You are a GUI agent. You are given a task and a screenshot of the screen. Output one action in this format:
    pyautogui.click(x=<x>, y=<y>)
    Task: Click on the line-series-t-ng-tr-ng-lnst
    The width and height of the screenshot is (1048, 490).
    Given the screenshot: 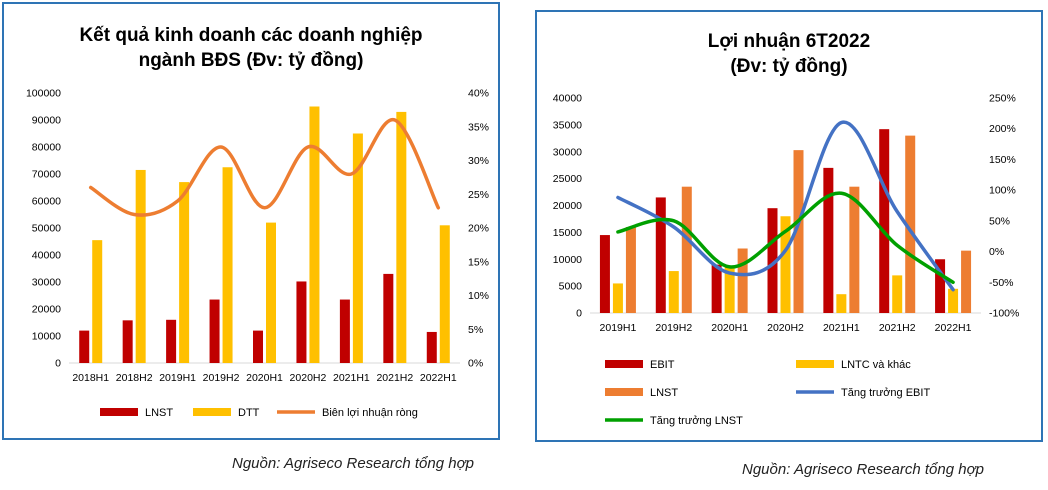 What is the action you would take?
    pyautogui.click(x=785, y=238)
    